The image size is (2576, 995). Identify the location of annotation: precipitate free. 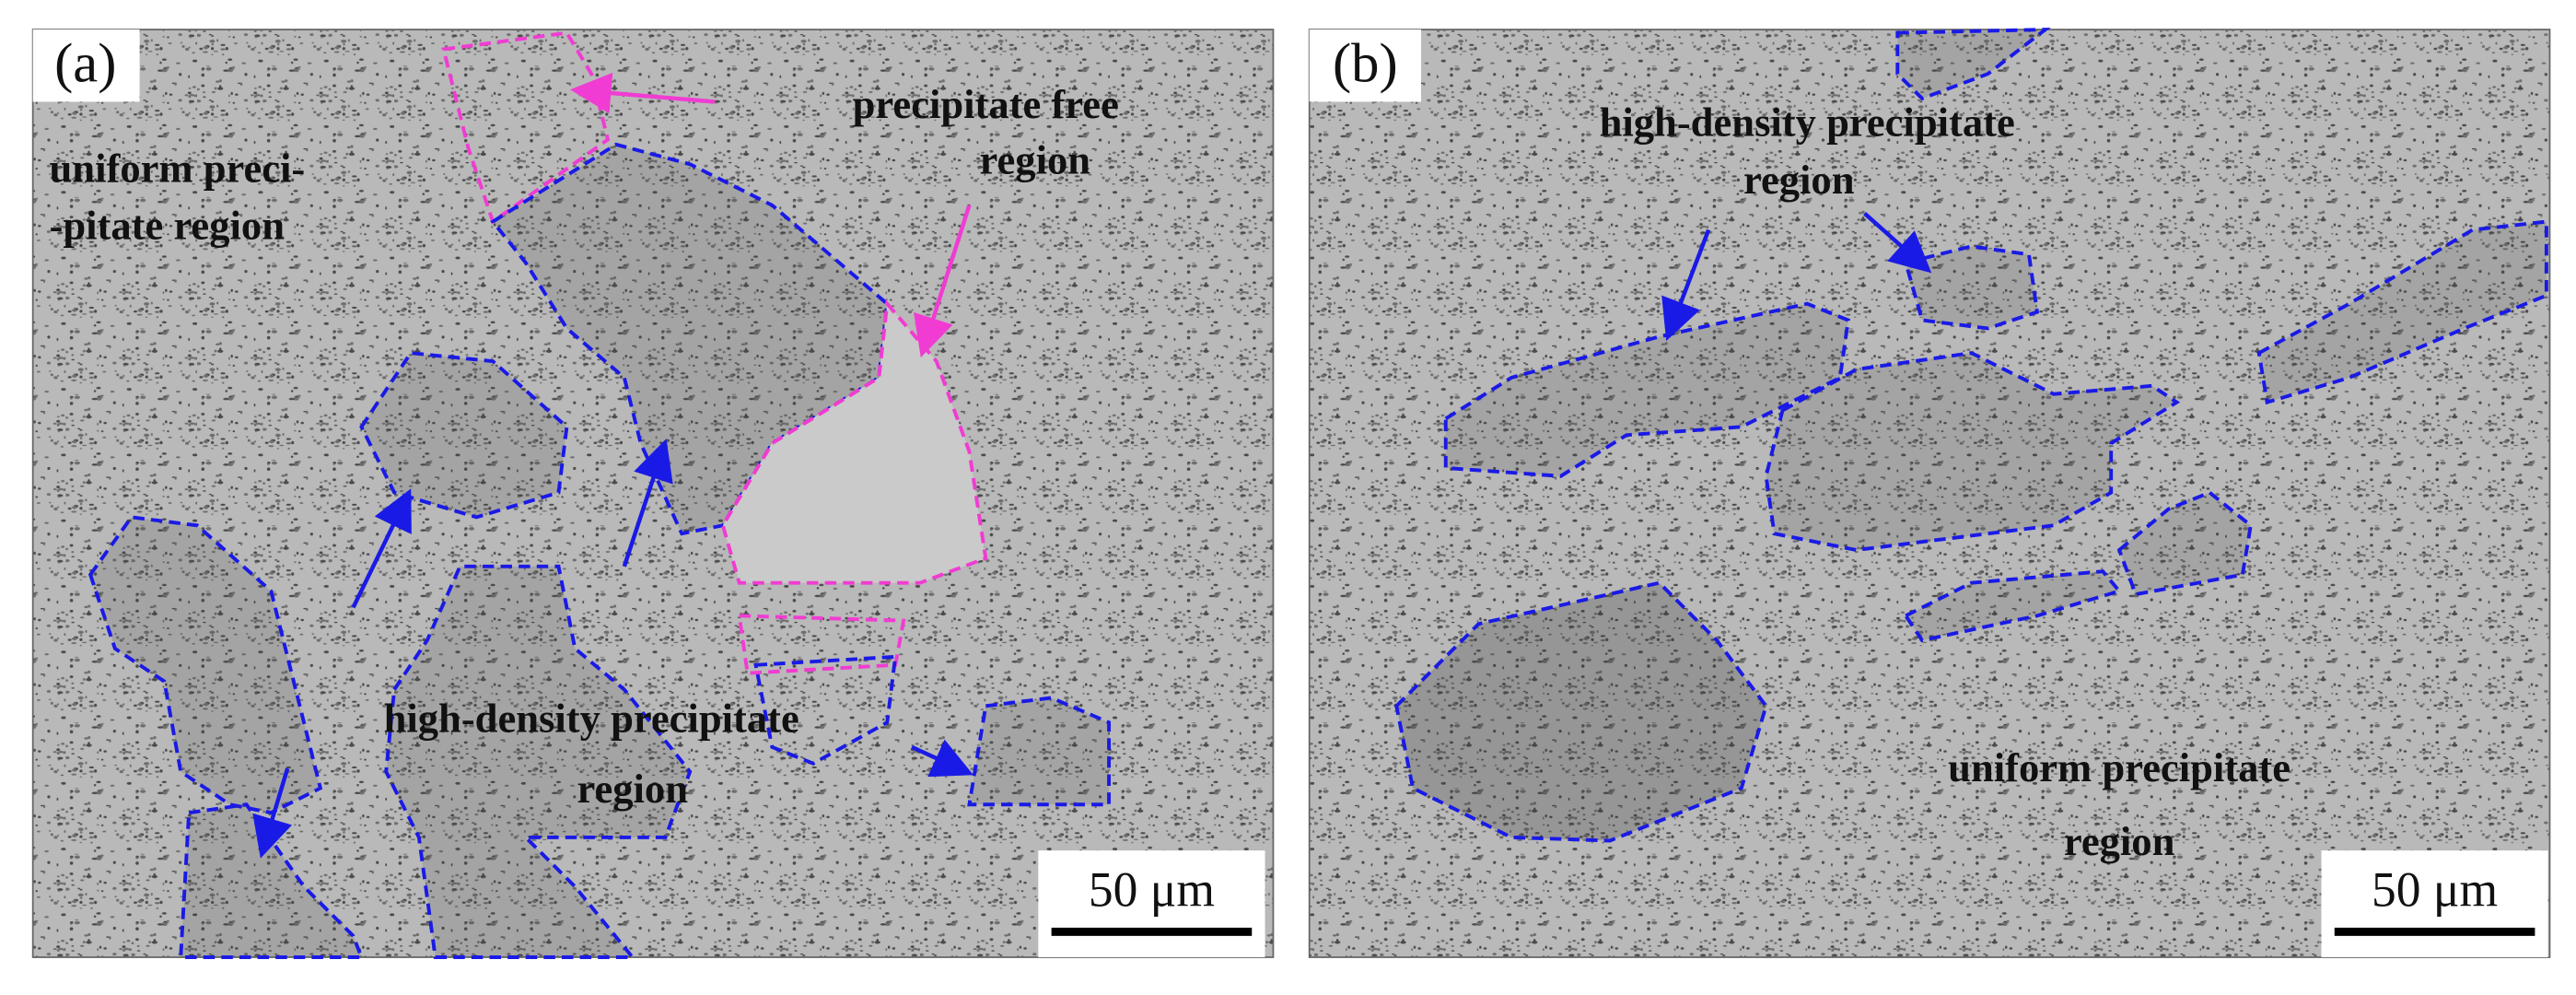
(986, 104).